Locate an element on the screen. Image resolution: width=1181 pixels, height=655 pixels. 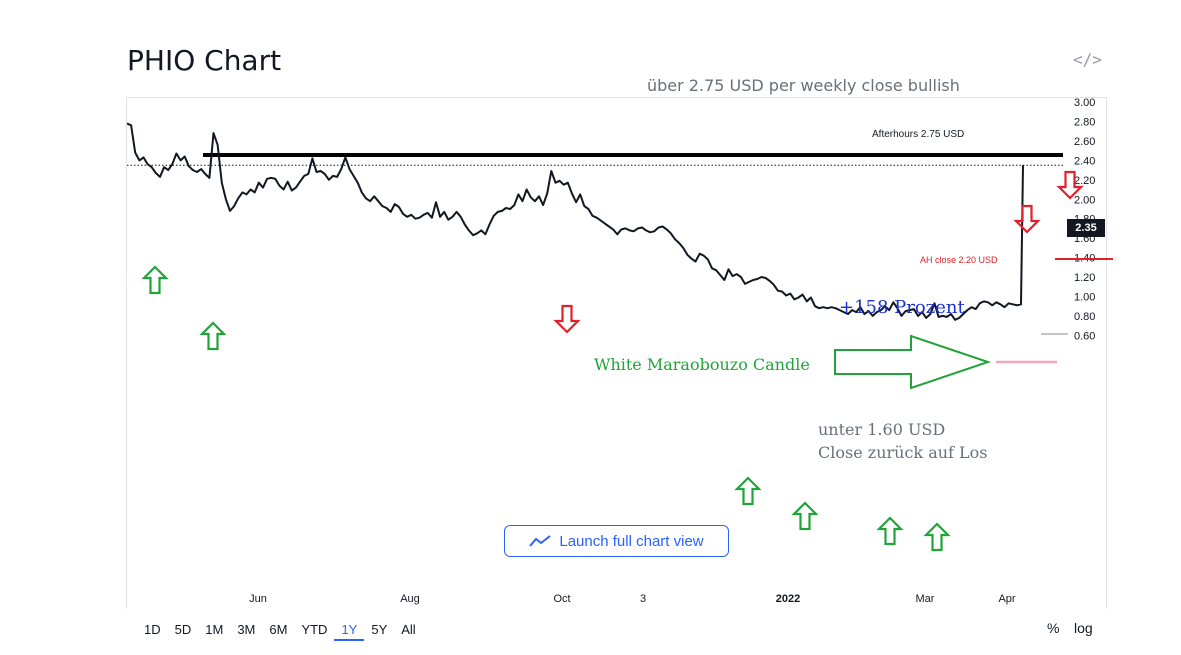
candle-annotation: White Maraobouzo Candle is located at coordinates (702, 364).